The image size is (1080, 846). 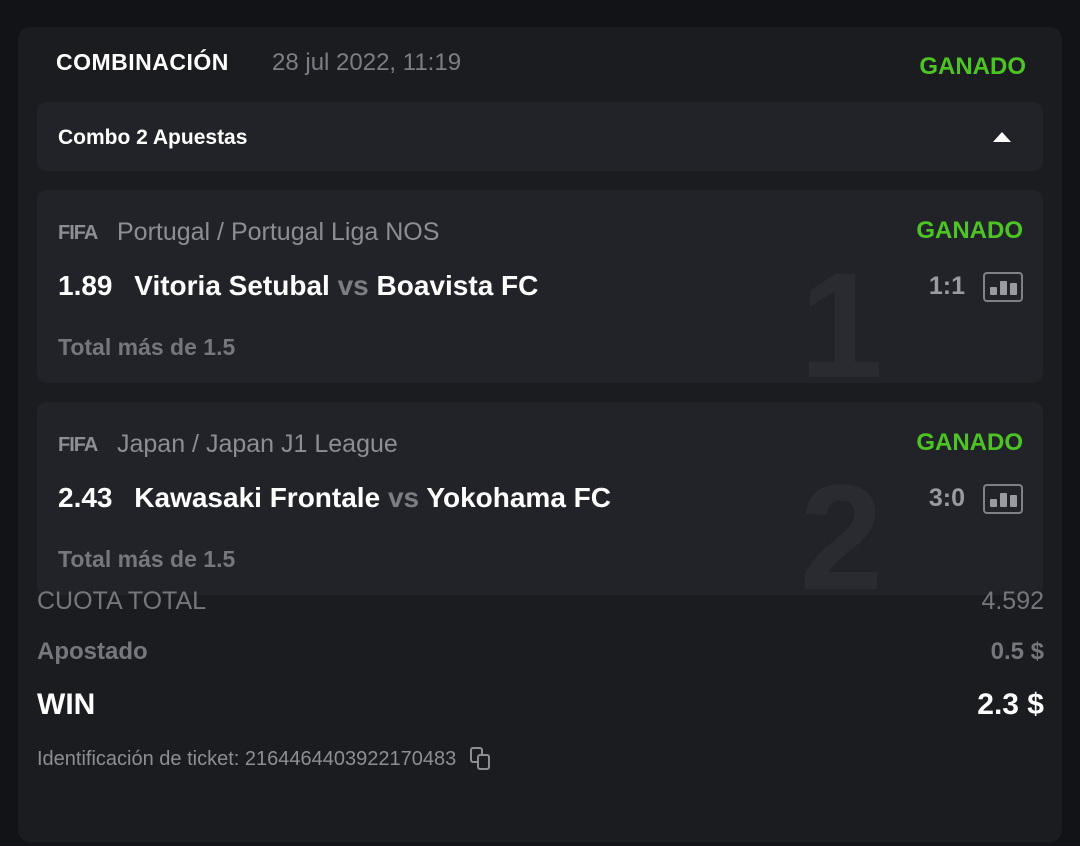 I want to click on match-line: 1.89 Vitoria Setubal vs Boavista FC, so click(x=298, y=286).